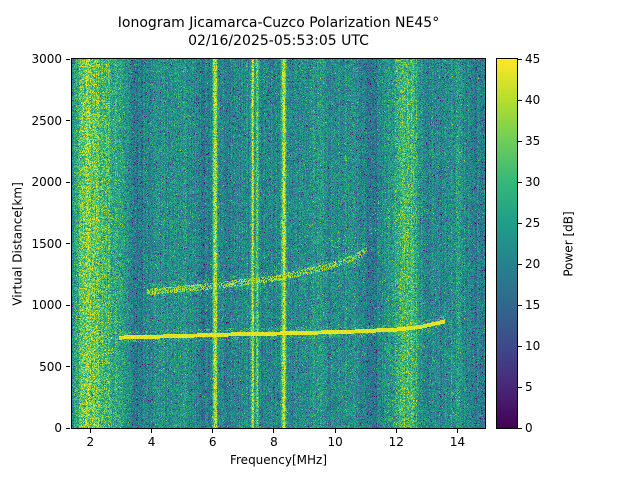 This screenshot has height=480, width=640. What do you see at coordinates (50, 366) in the screenshot?
I see `y-tick-label: 500` at bounding box center [50, 366].